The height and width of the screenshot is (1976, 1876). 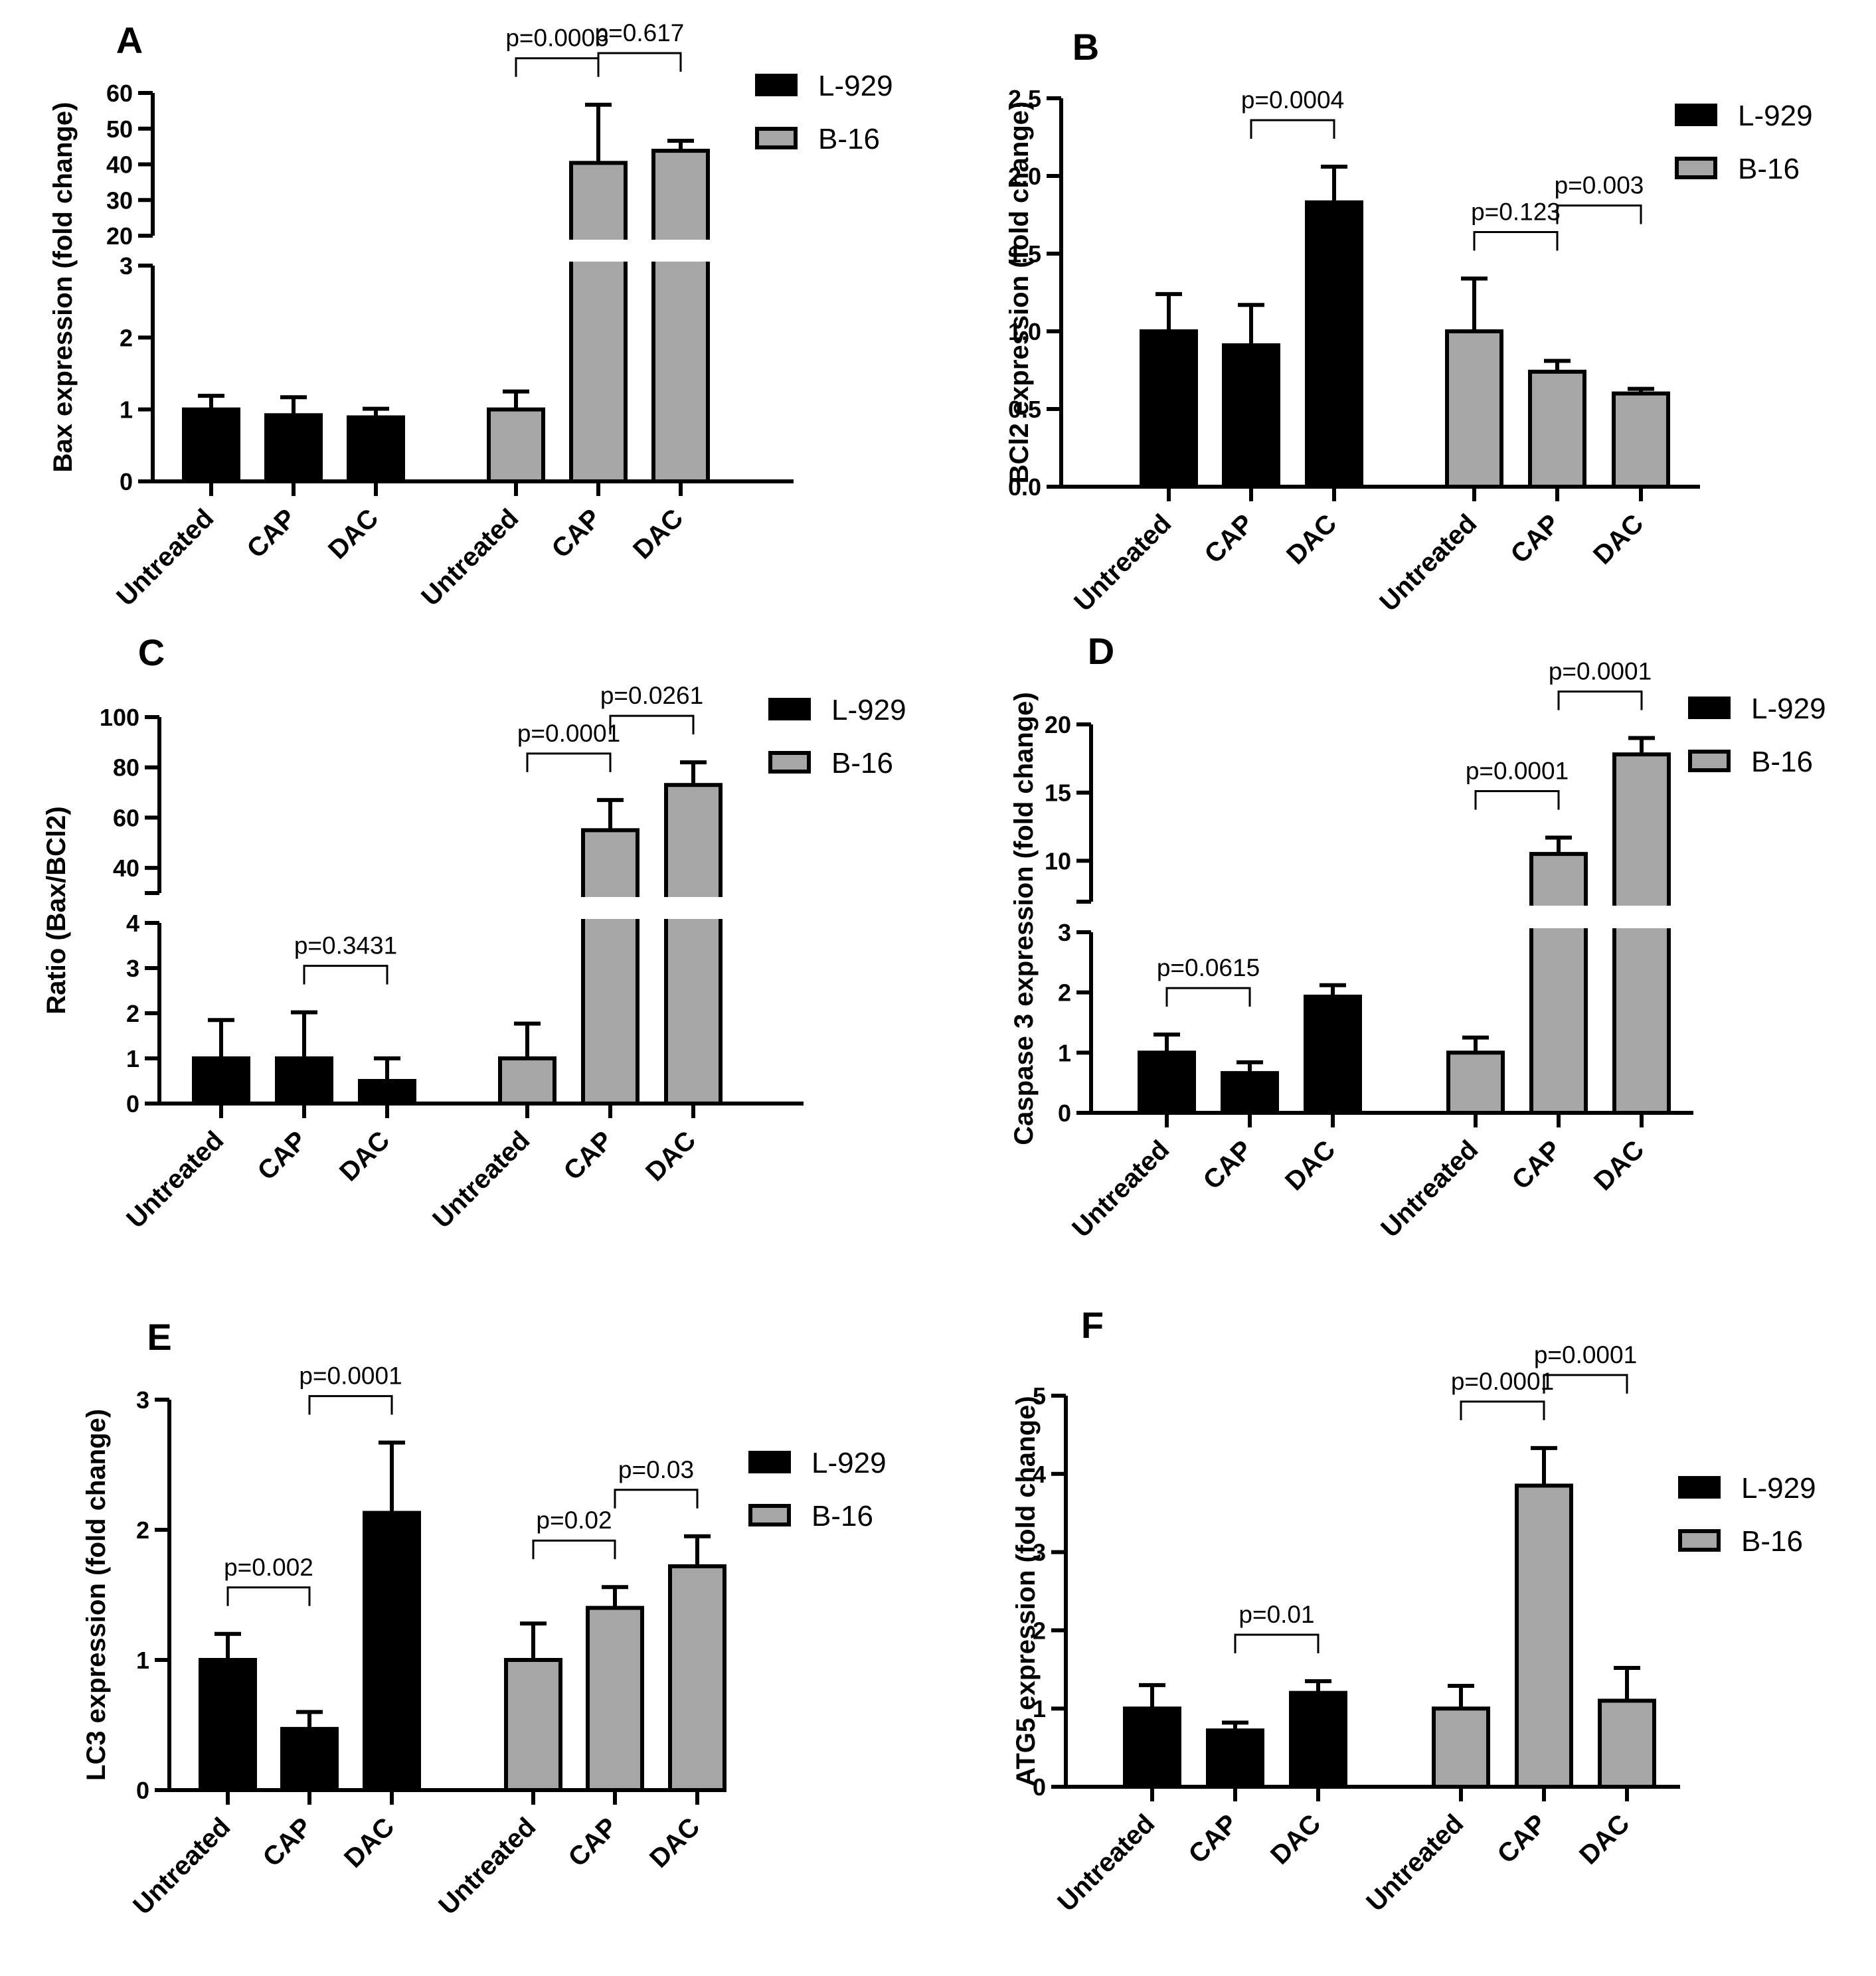 I want to click on significance-brackets: p=0.0615 p=0.0001 p=0.0001, so click(x=1404, y=832).